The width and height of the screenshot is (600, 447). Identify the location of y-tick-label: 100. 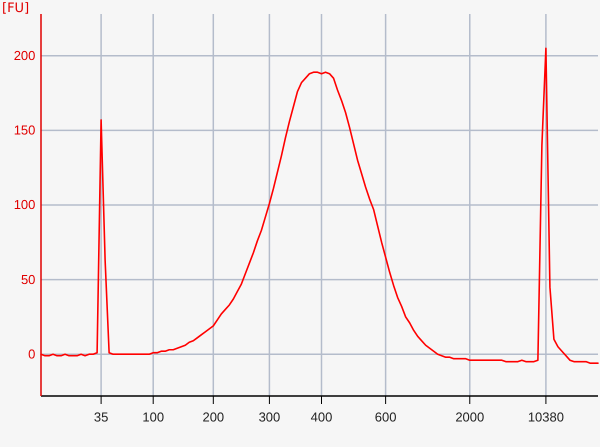
(25, 204).